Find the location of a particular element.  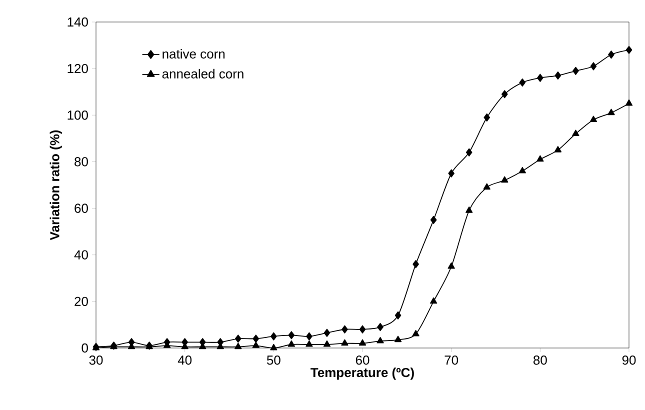

x-tick-label: 90 is located at coordinates (629, 360).